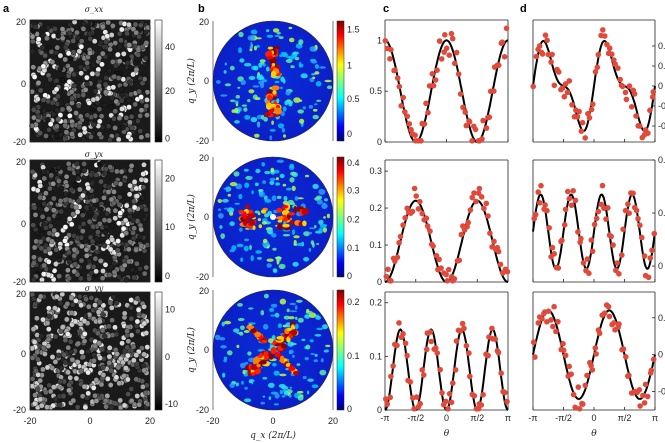  I want to click on colorbar-gray, so click(158, 81).